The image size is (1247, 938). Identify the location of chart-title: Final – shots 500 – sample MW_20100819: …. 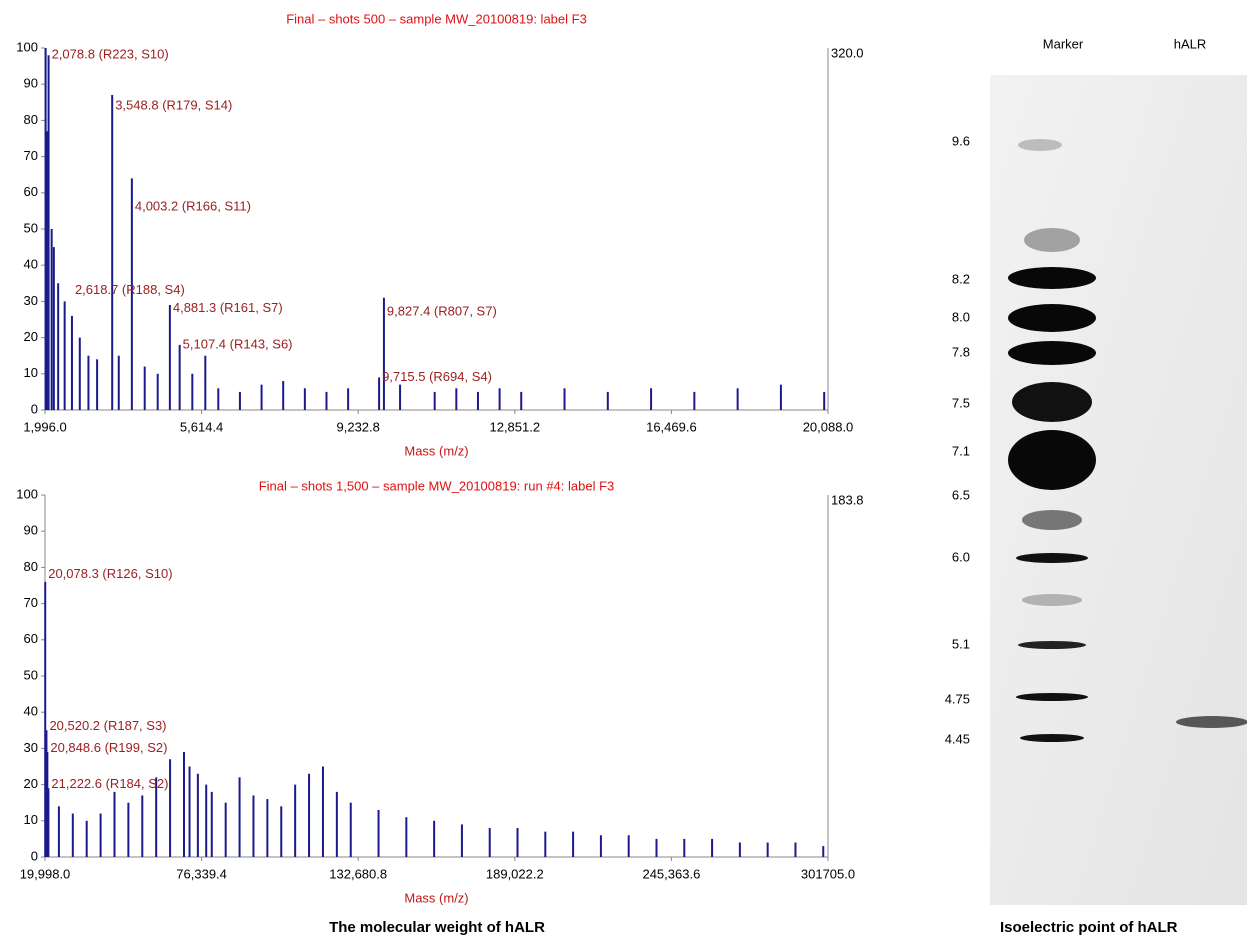
(436, 18).